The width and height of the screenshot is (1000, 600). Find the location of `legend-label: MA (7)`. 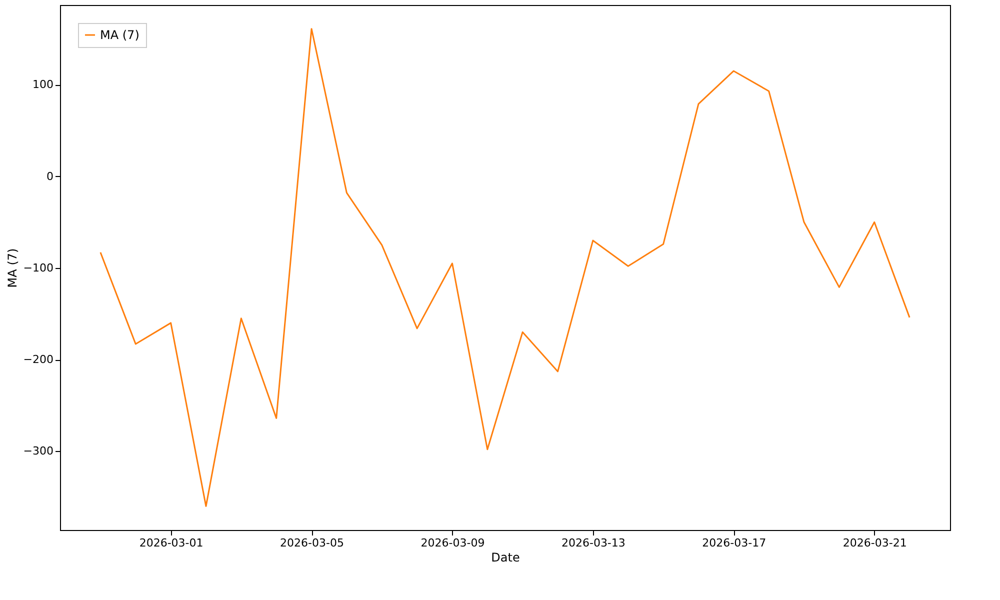

legend-label: MA (7) is located at coordinates (120, 35).